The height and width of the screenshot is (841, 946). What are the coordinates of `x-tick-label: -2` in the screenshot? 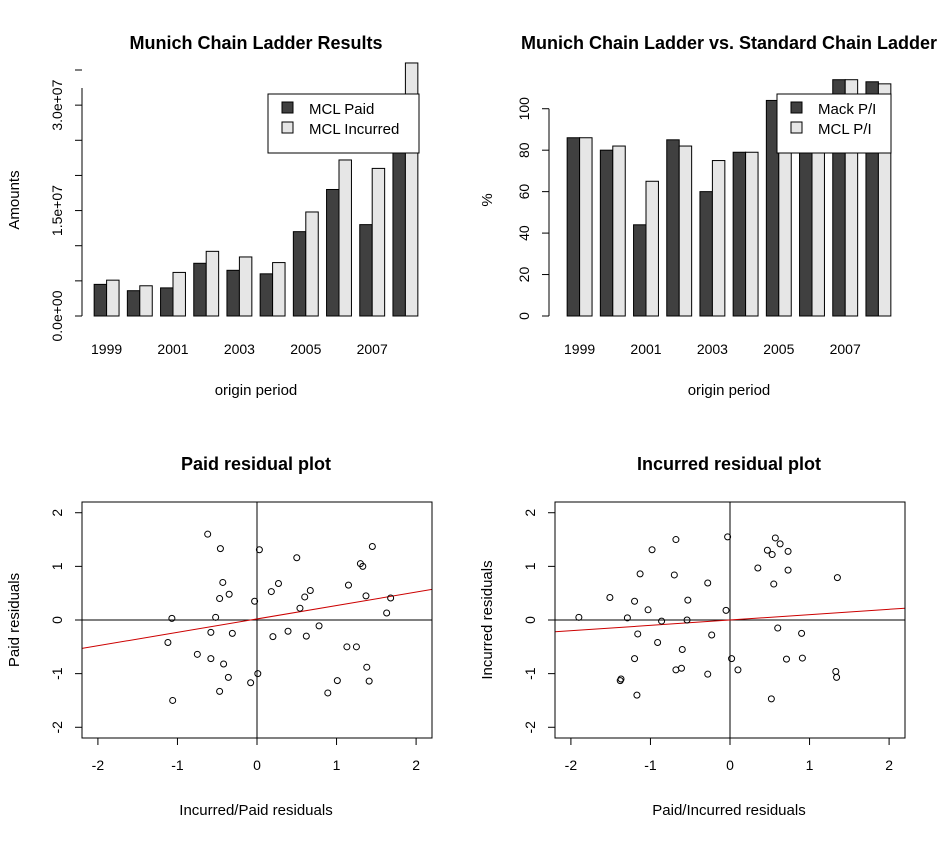 It's located at (571, 765).